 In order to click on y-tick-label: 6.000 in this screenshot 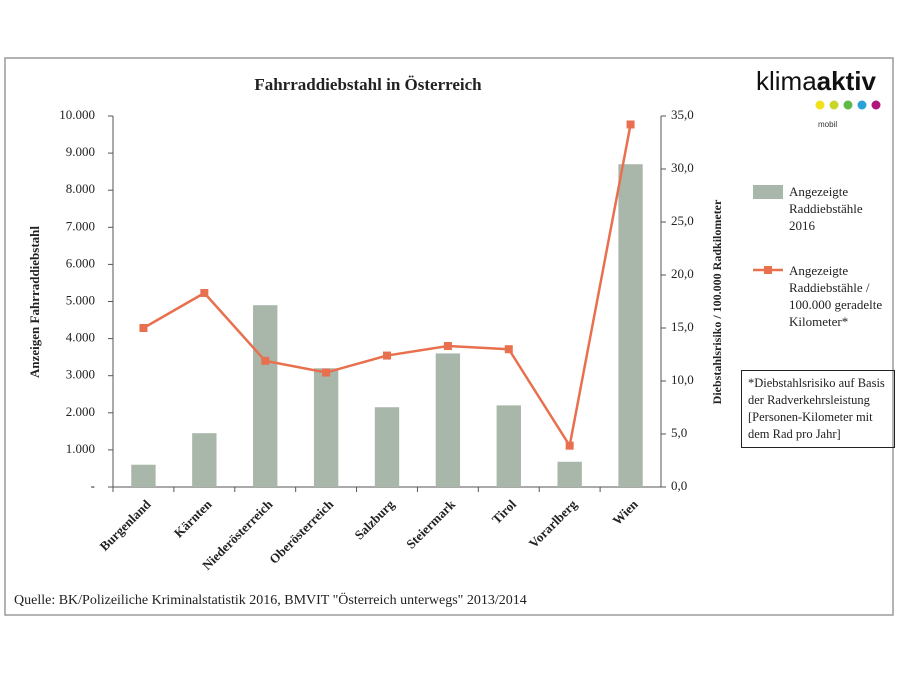, I will do `click(80, 262)`.